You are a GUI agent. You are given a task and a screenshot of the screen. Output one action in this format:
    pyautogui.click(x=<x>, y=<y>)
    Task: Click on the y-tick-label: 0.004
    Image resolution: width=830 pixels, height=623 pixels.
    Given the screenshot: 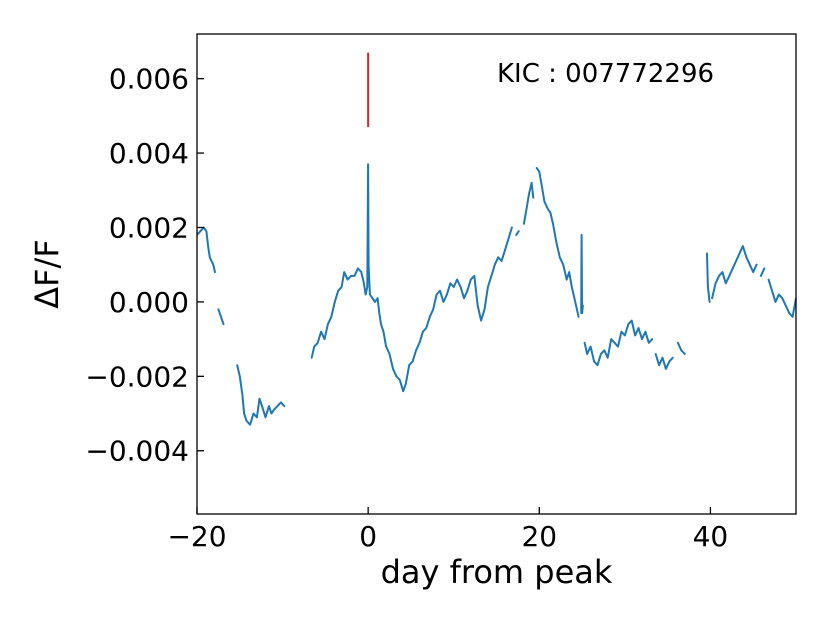 What is the action you would take?
    pyautogui.click(x=149, y=153)
    